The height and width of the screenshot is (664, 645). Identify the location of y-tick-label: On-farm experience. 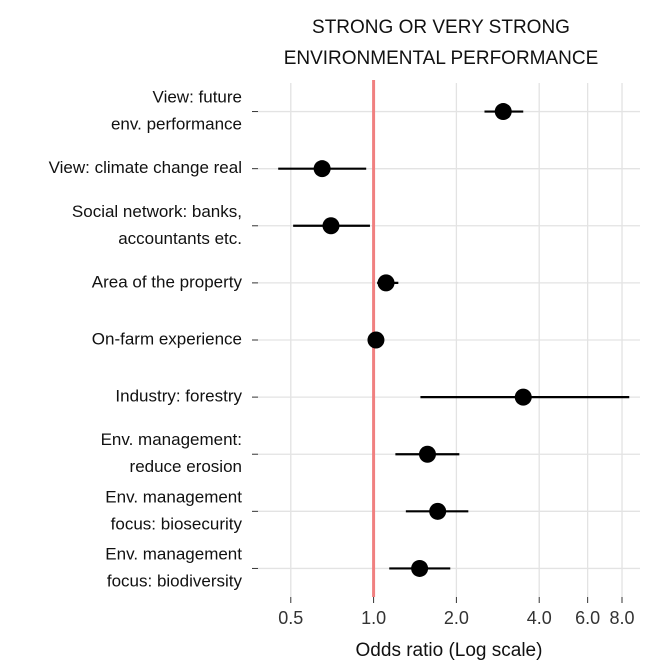
(167, 338).